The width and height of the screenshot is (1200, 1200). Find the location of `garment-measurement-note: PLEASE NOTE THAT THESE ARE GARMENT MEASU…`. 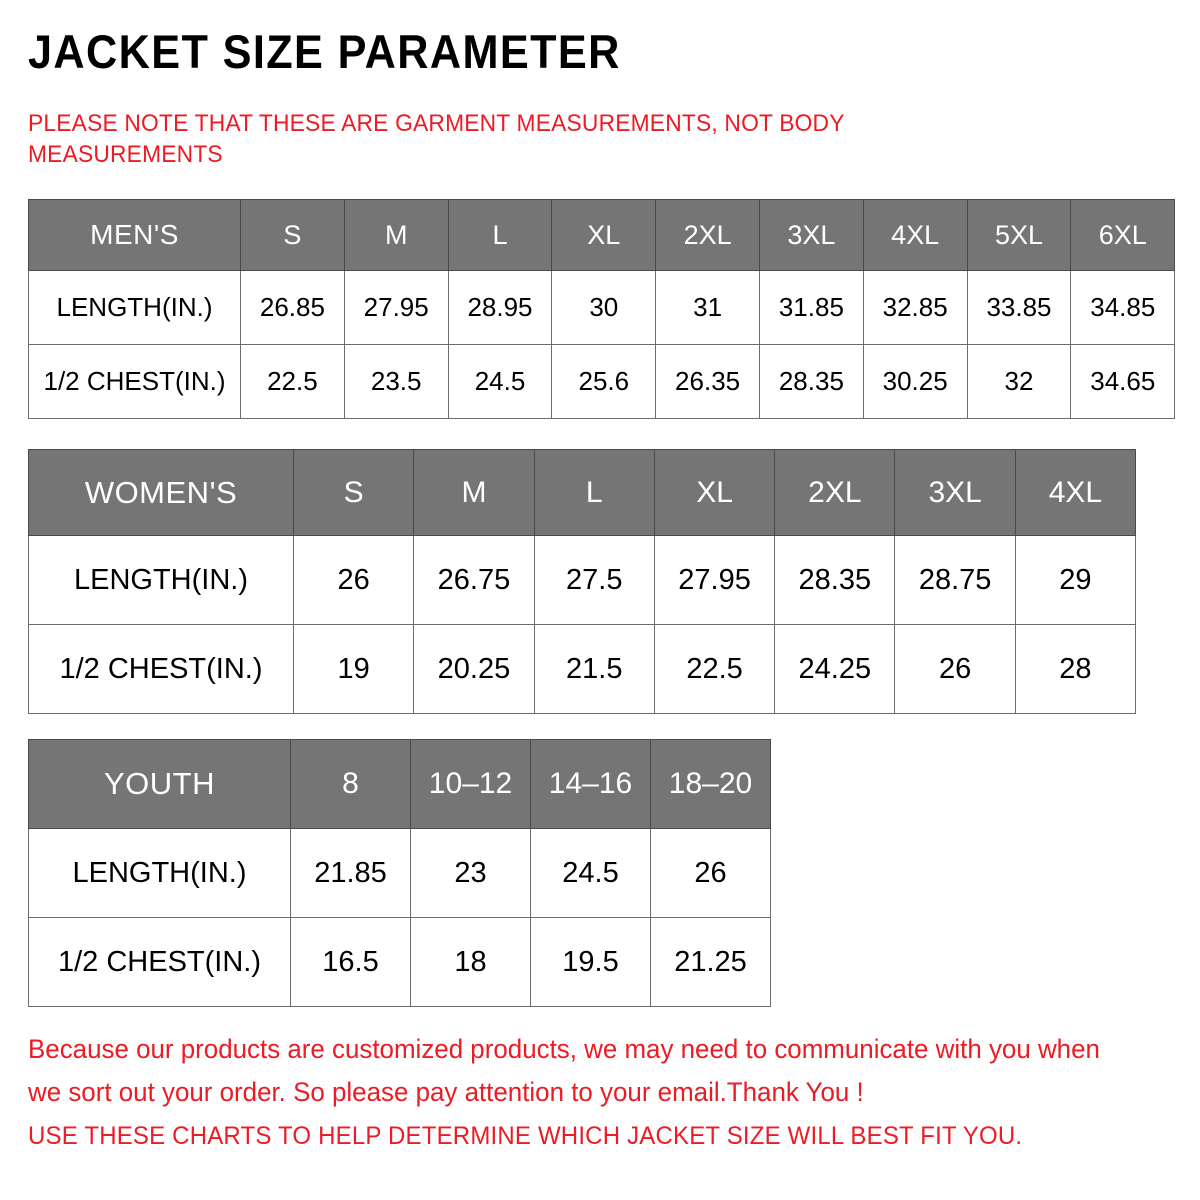

garment-measurement-note: PLEASE NOTE THAT THESE ARE GARMENT MEASU… is located at coordinates (436, 139).